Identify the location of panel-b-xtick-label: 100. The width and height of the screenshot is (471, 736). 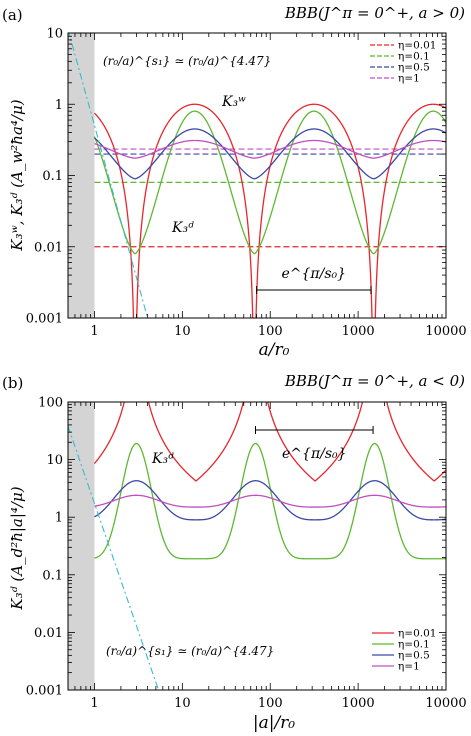
(270, 703).